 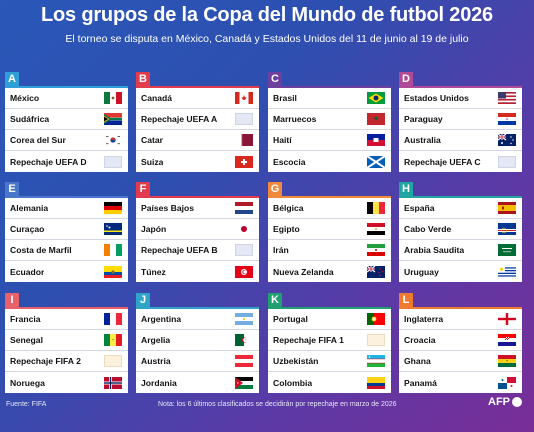 I want to click on saudi-arabia-flag-icon, so click(x=507, y=250).